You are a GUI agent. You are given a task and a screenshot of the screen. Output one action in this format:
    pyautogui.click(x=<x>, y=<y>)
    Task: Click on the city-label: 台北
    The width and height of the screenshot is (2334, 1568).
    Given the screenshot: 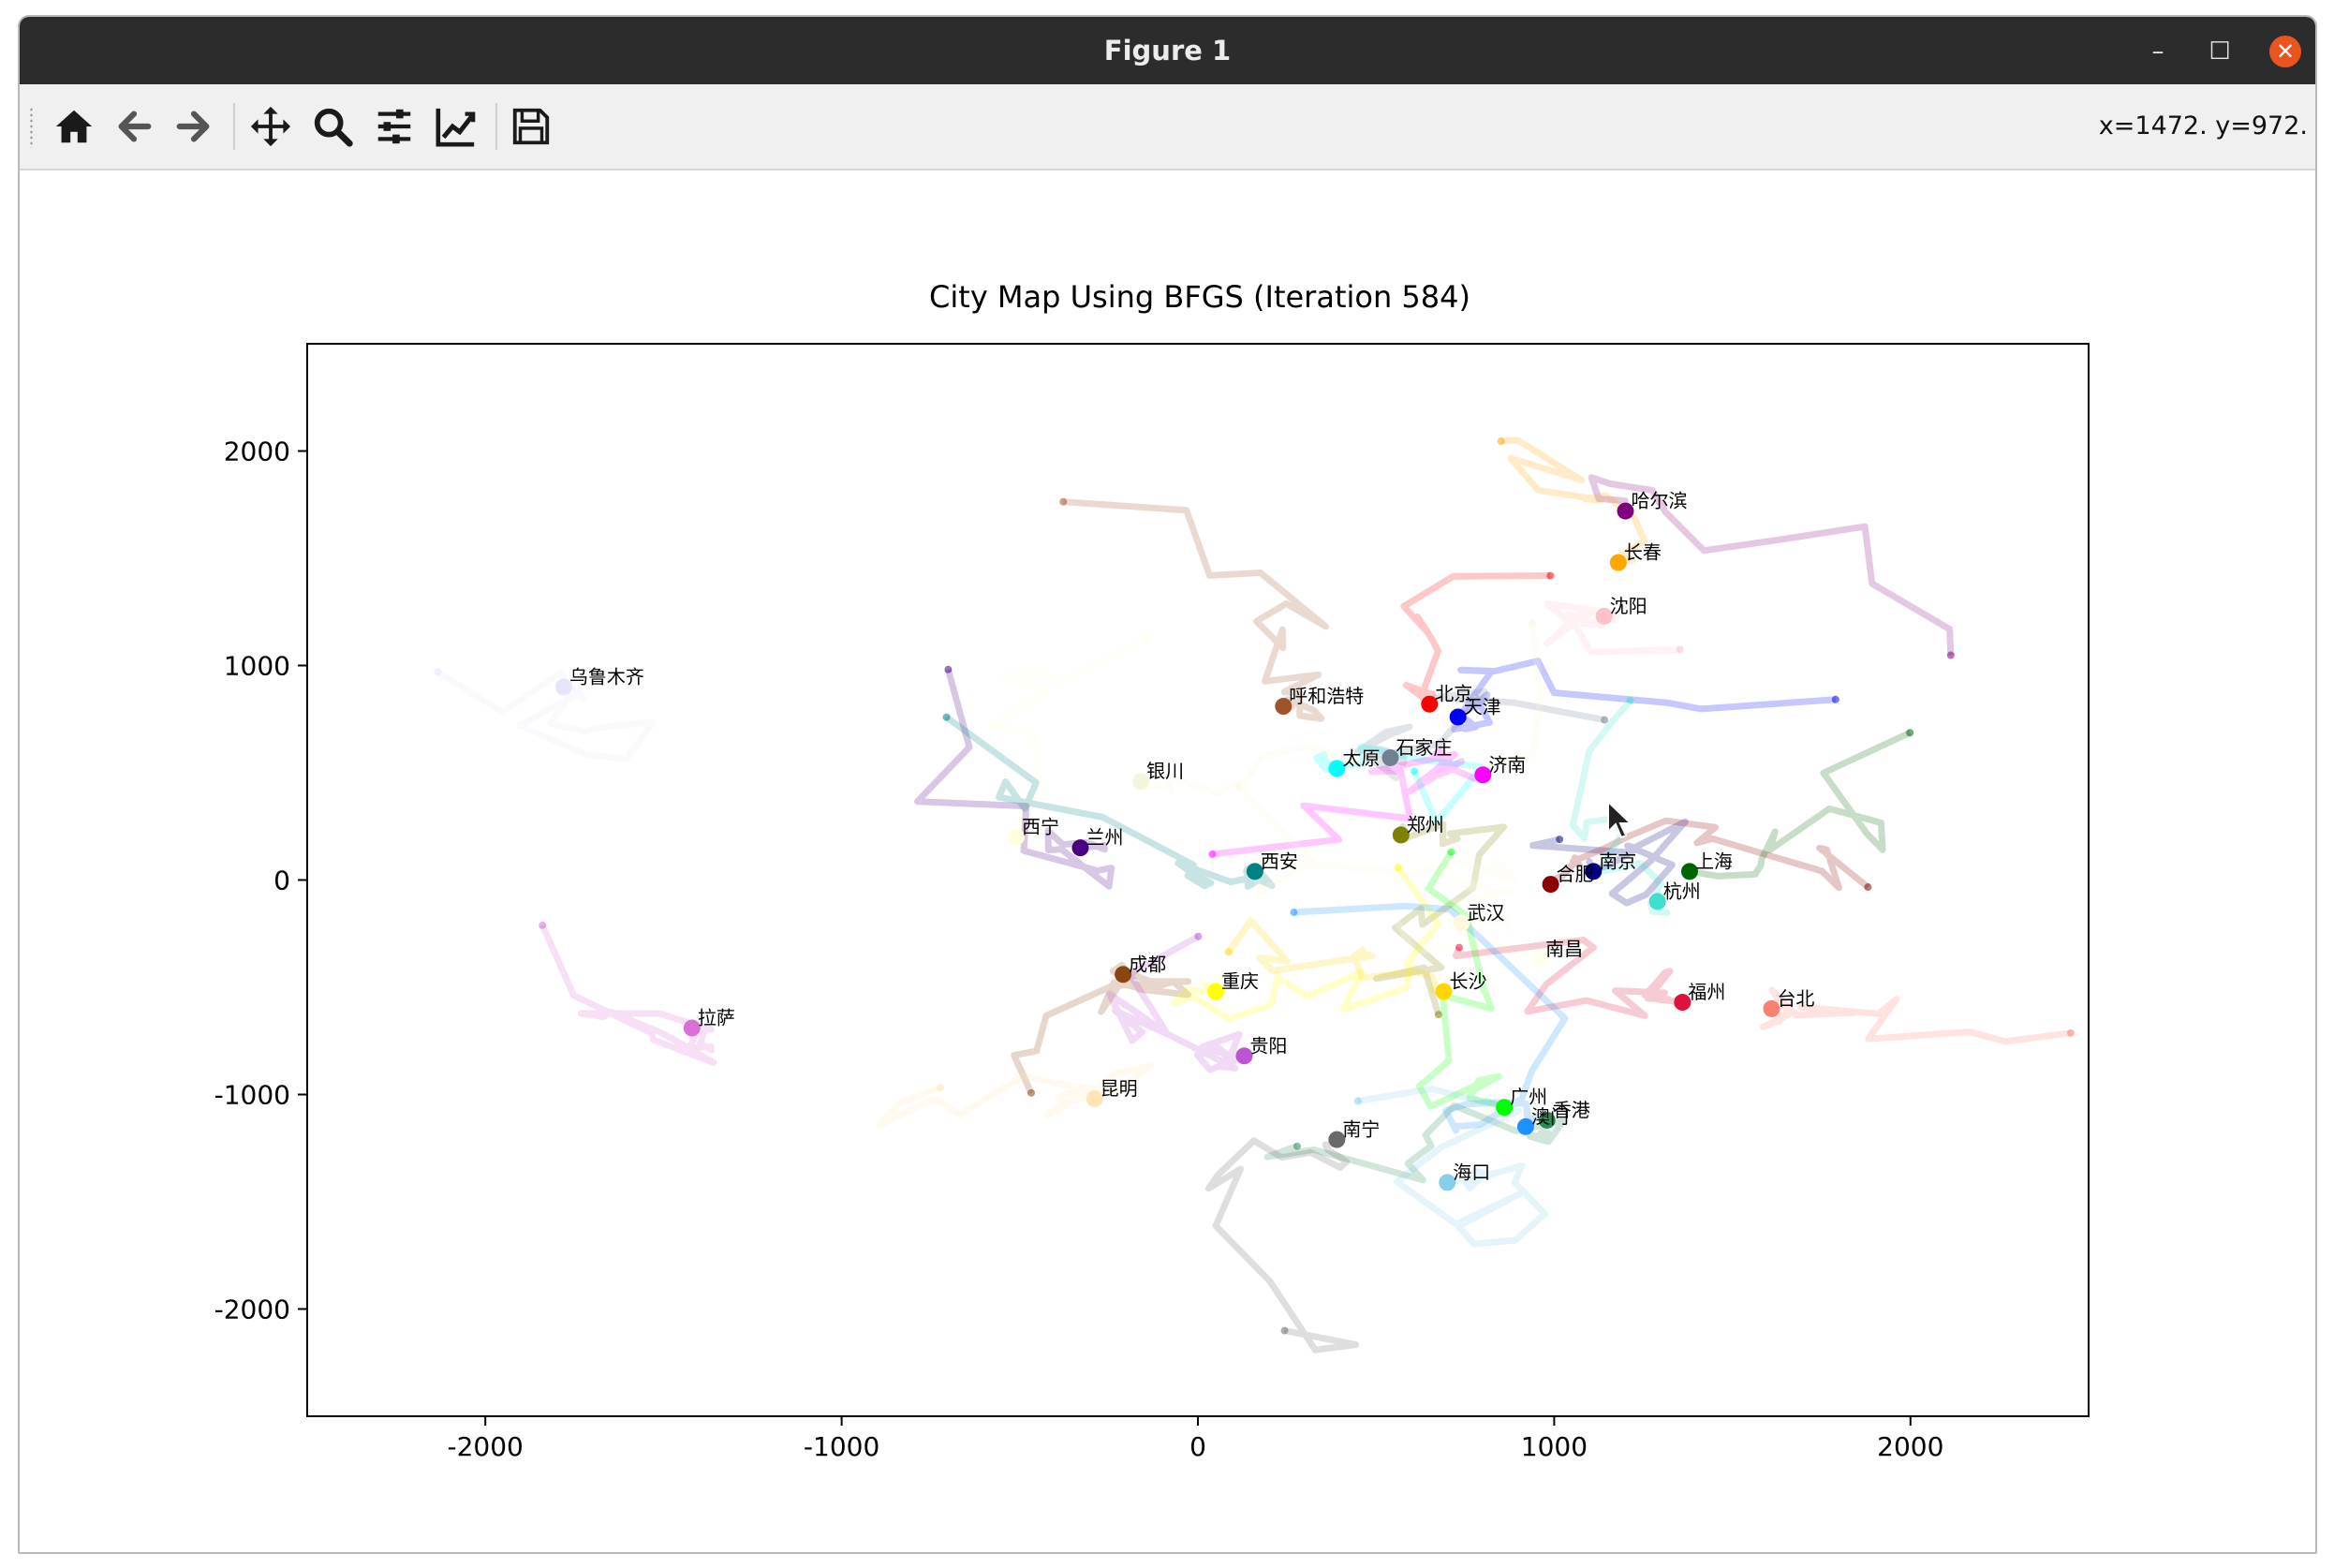 What is the action you would take?
    pyautogui.click(x=1795, y=998)
    